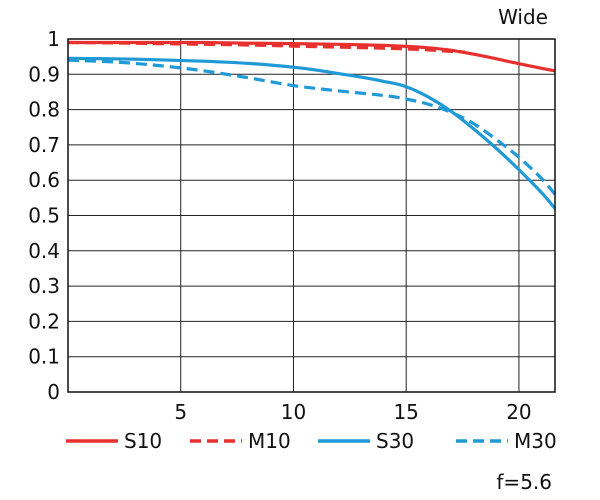 The height and width of the screenshot is (500, 600). I want to click on x-tick-label: 10, so click(293, 412).